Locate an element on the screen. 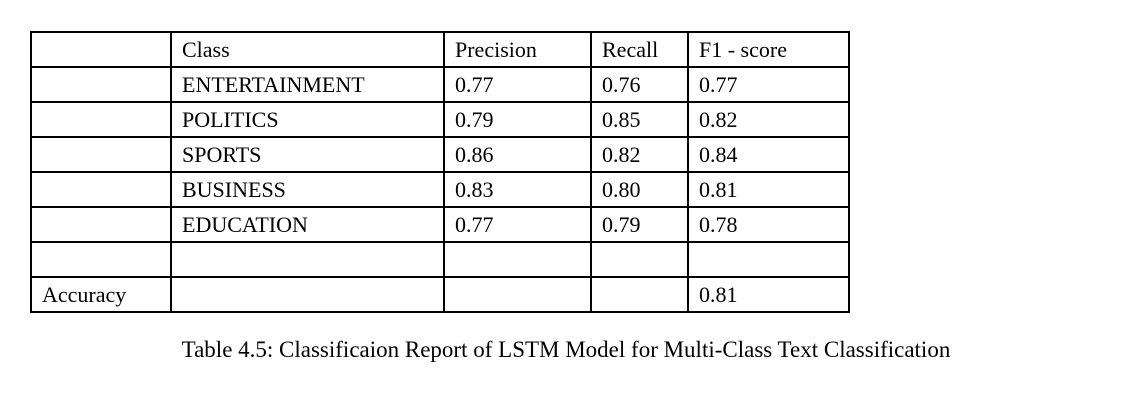  cell-f1-score: 0.81 is located at coordinates (768, 189).